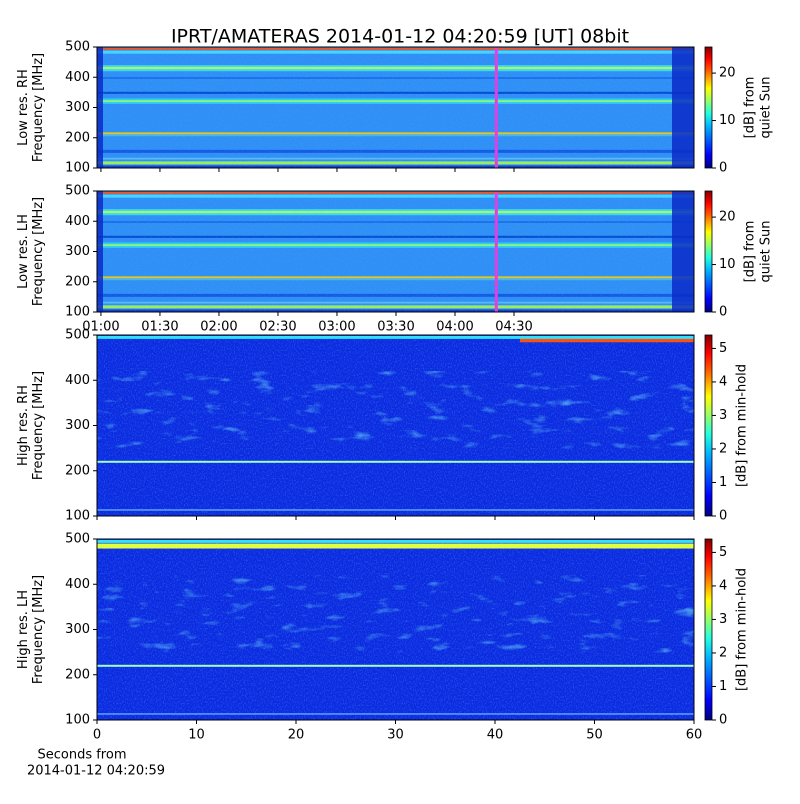  I want to click on x-axis-label: Seconds from, so click(81, 755).